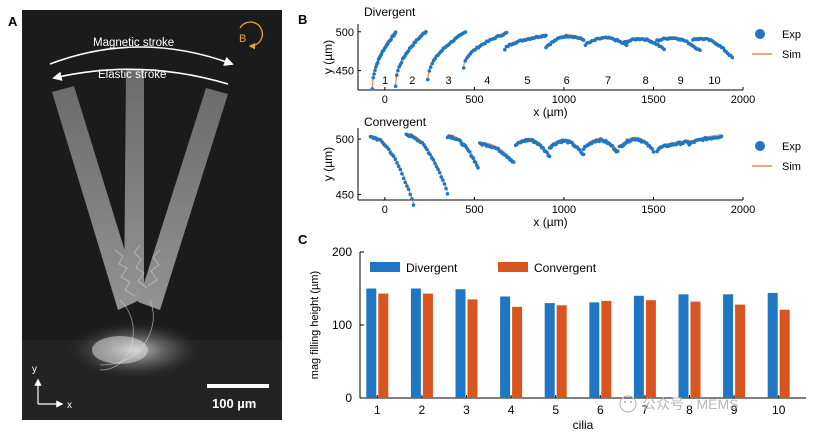 The height and width of the screenshot is (434, 832). Describe the element at coordinates (412, 81) in the screenshot. I see `cilium-number-label: 2` at that location.